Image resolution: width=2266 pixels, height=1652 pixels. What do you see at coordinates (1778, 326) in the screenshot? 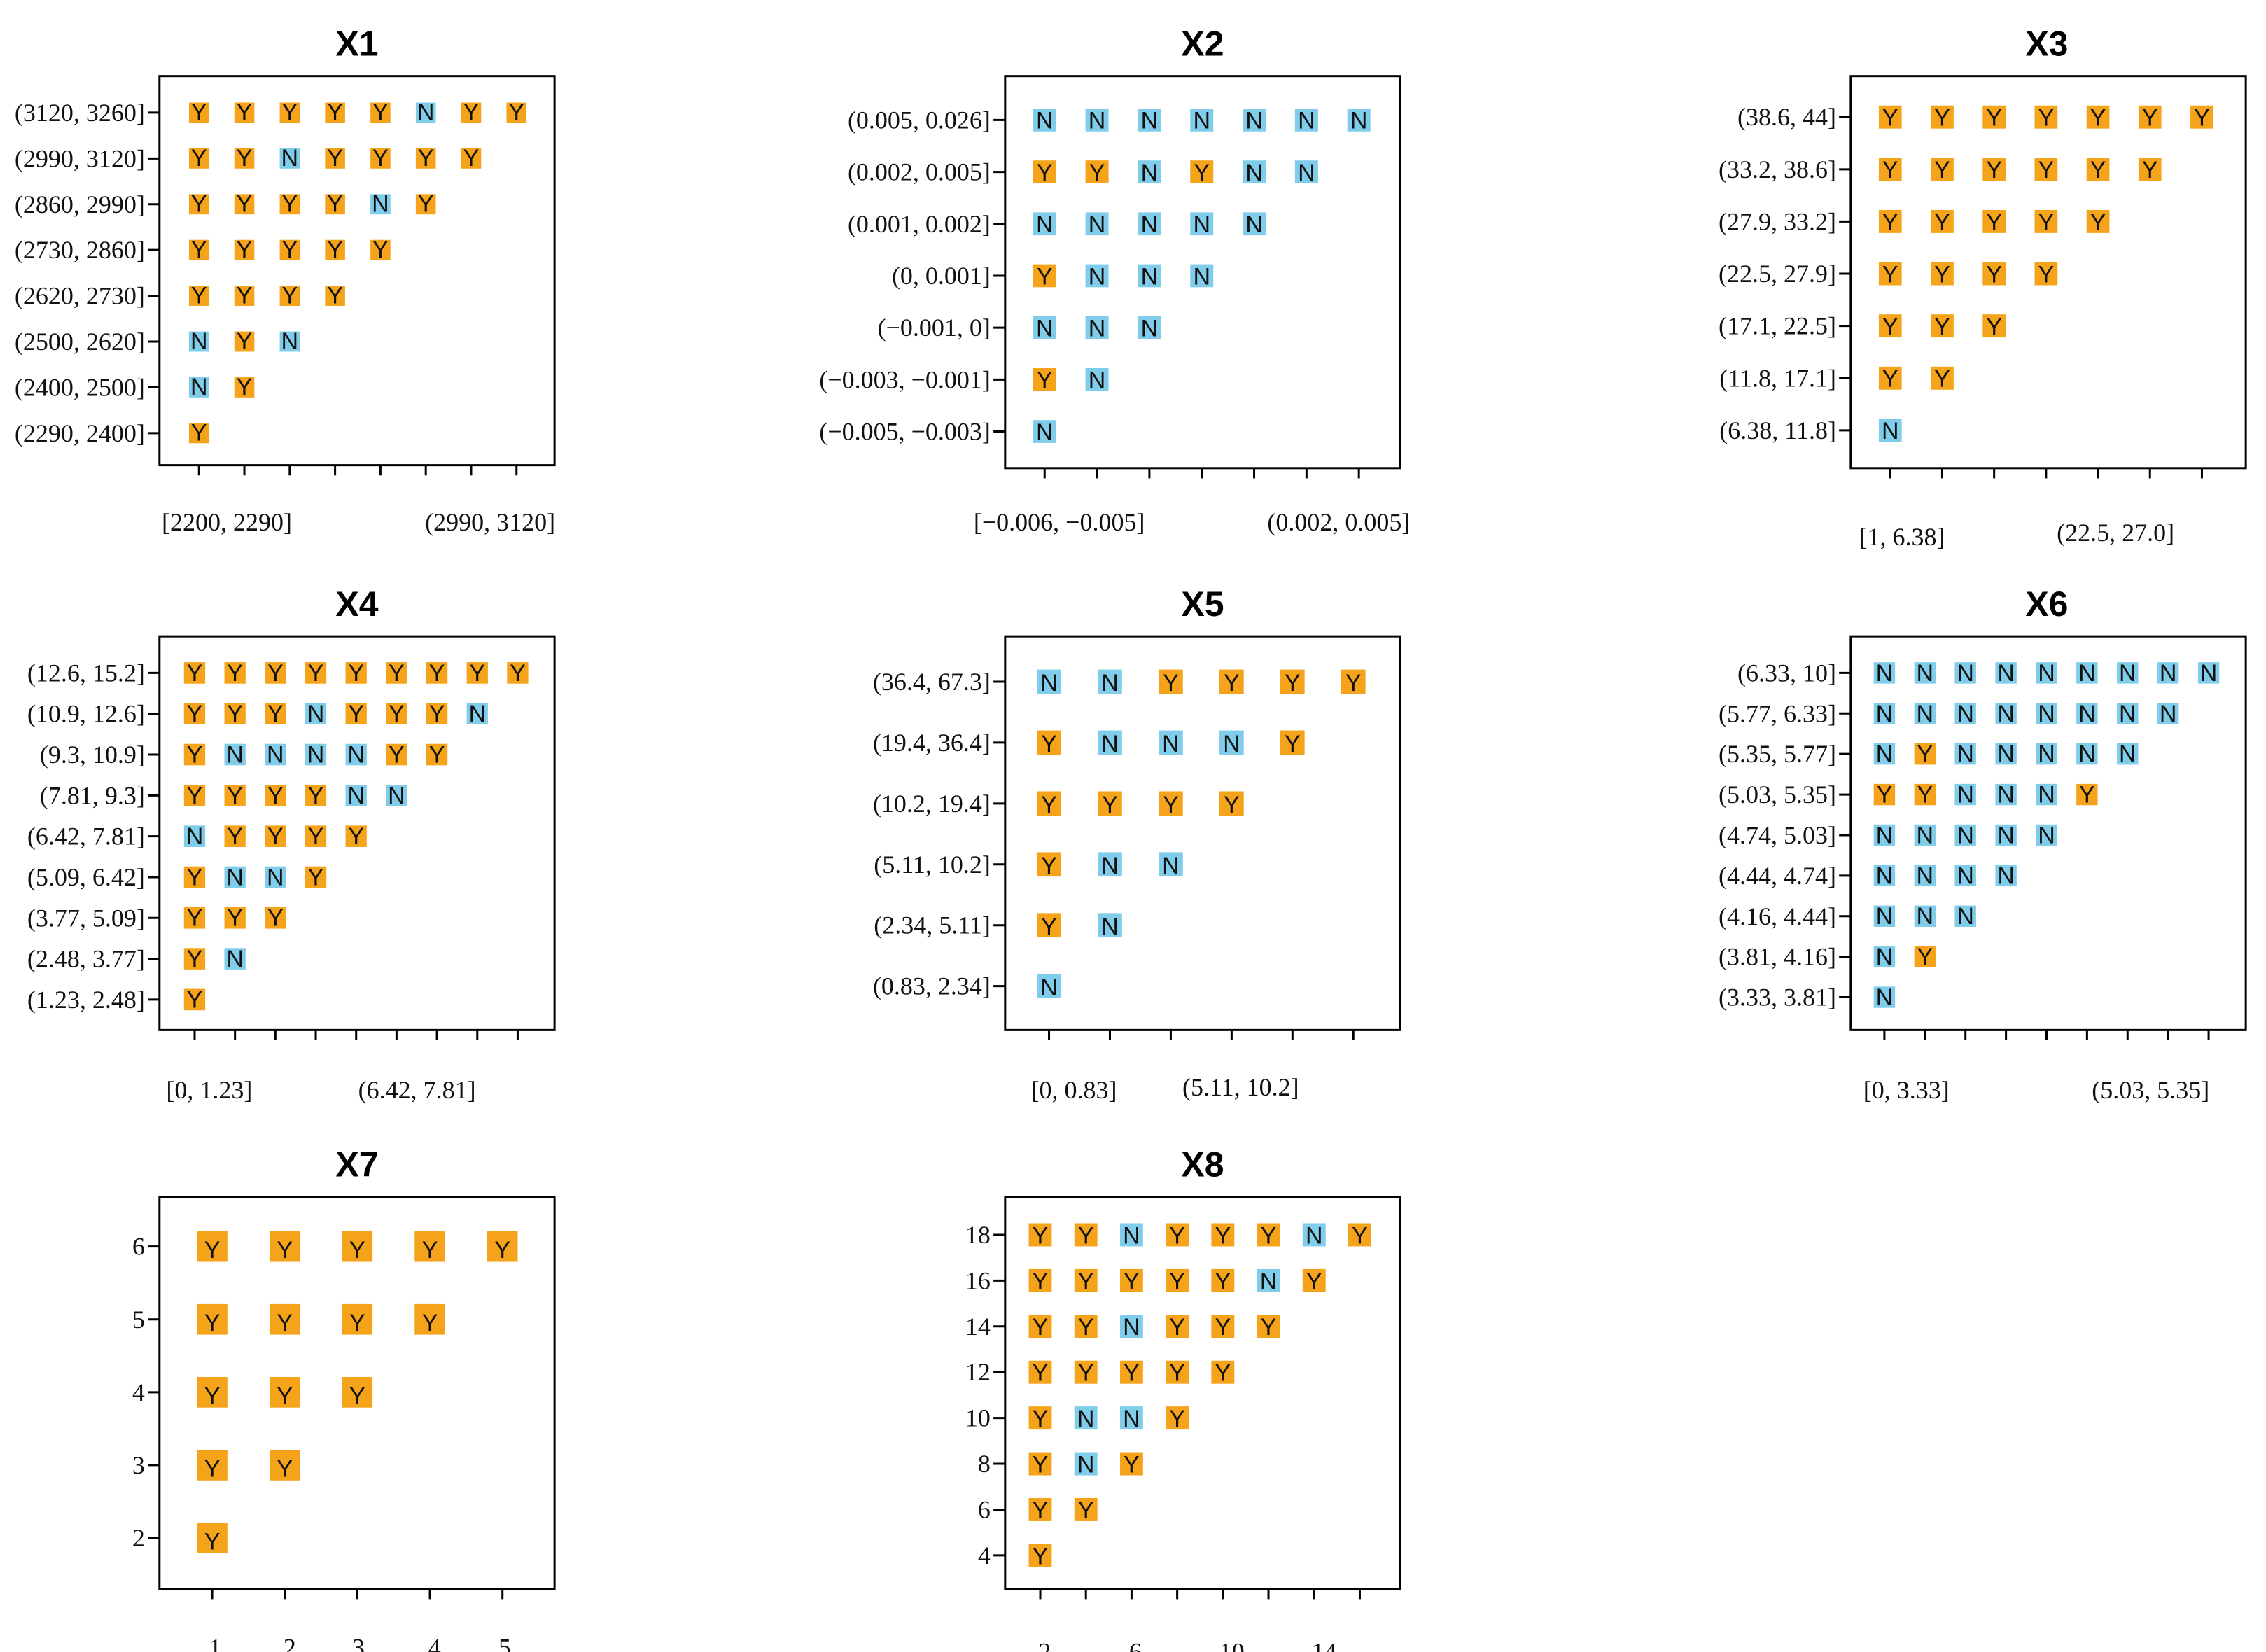
I see `y-tick-label: (17.1, 22.5]` at bounding box center [1778, 326].